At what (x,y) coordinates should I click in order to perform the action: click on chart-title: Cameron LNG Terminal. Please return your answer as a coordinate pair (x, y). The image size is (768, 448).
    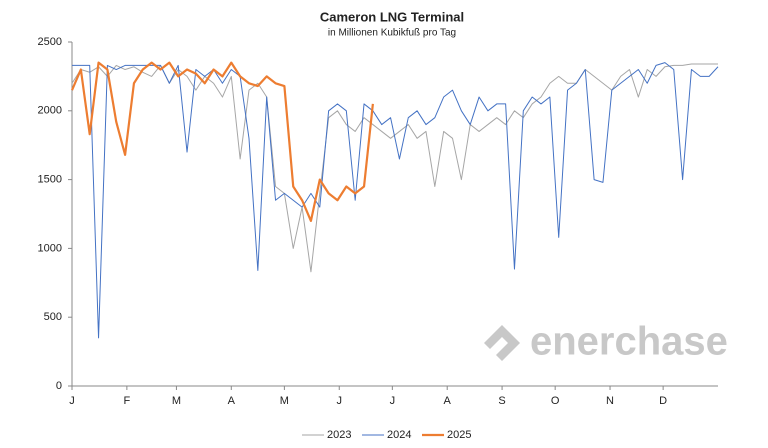
    Looking at the image, I should click on (392, 16).